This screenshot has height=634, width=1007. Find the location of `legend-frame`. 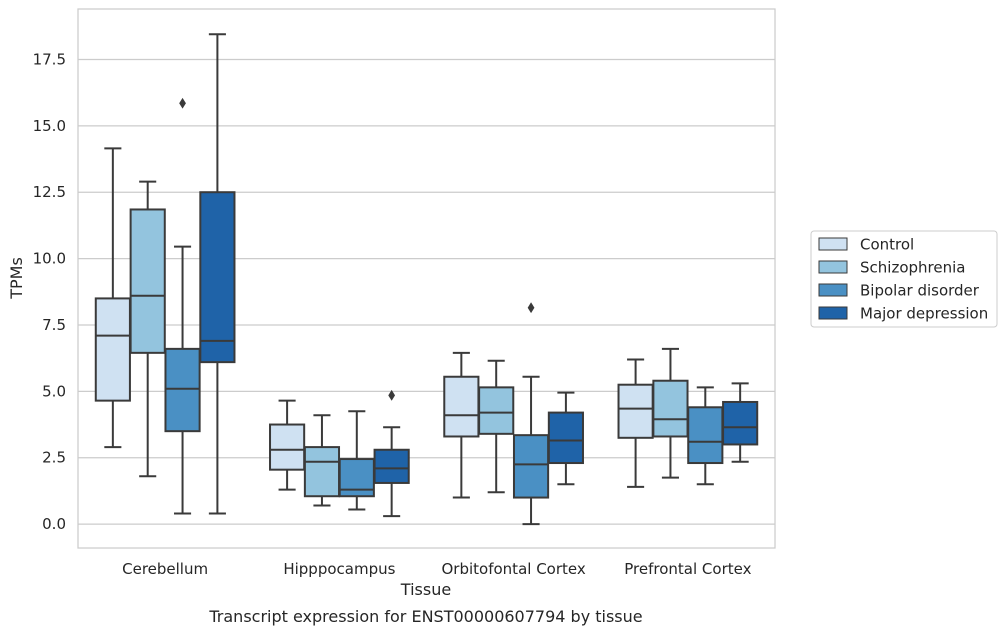

legend-frame is located at coordinates (904, 279).